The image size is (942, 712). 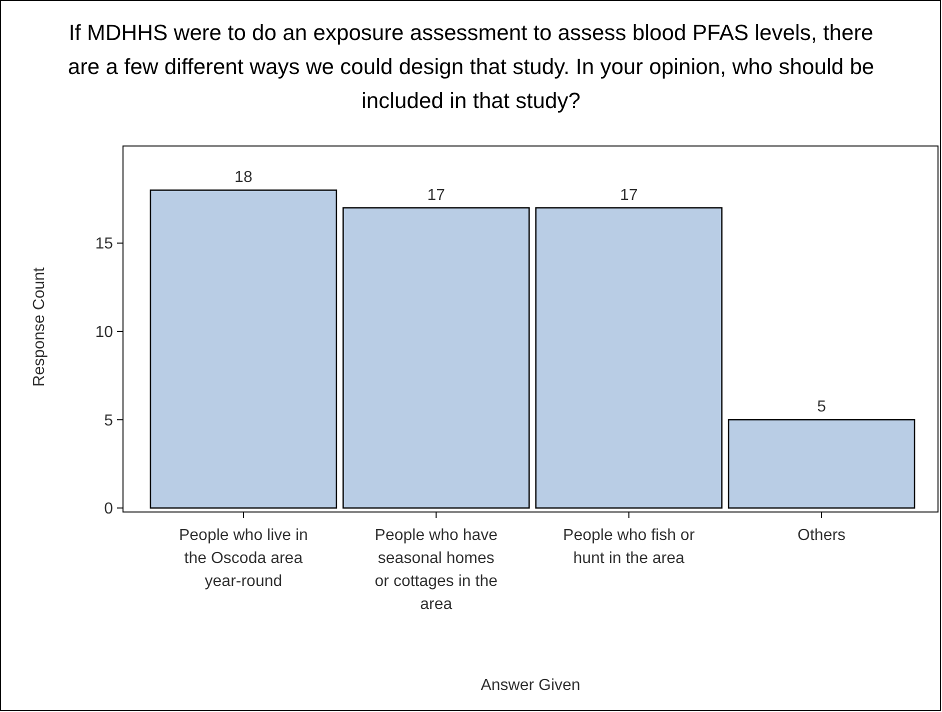 I want to click on x-tick-label: People who live in the Oscoda area year-round, so click(x=243, y=558).